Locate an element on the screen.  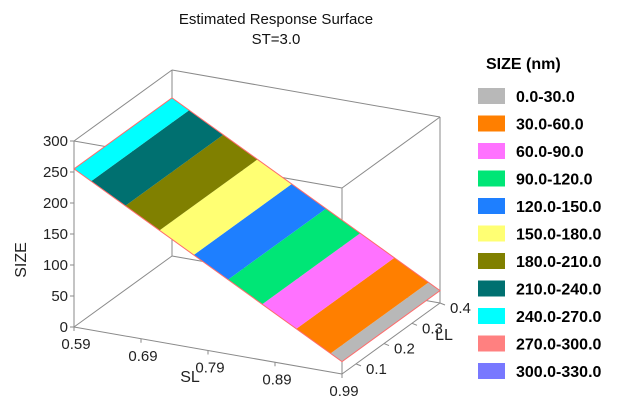
x-tick-label: 0.69 is located at coordinates (142, 356).